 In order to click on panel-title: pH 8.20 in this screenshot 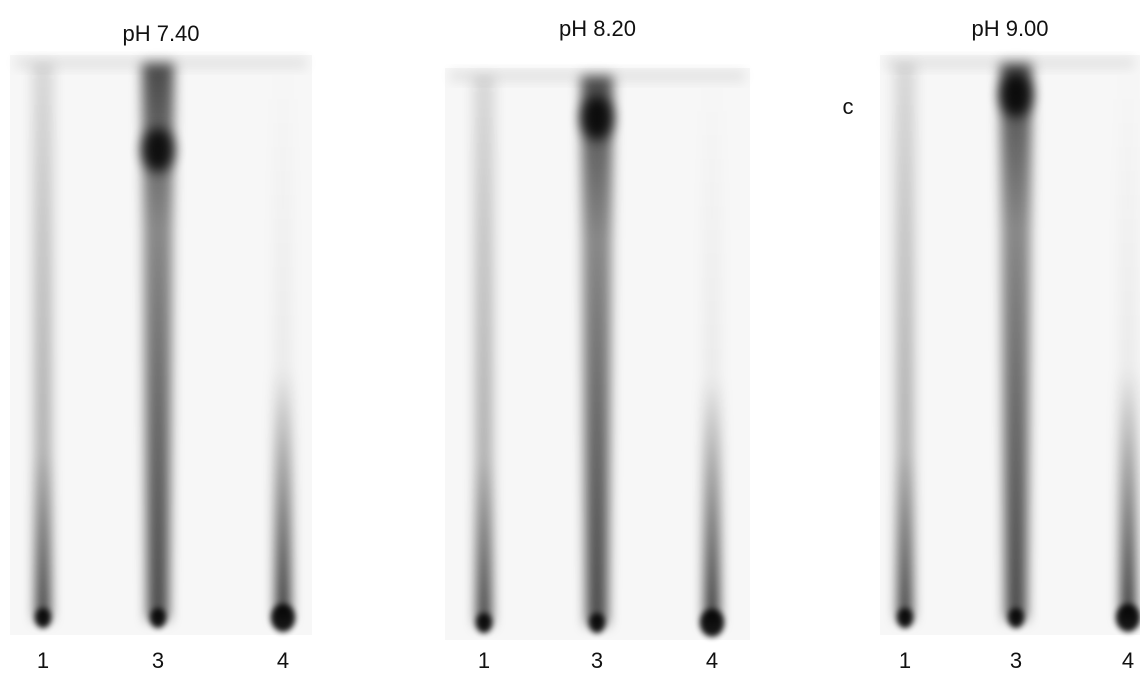, I will do `click(597, 28)`.